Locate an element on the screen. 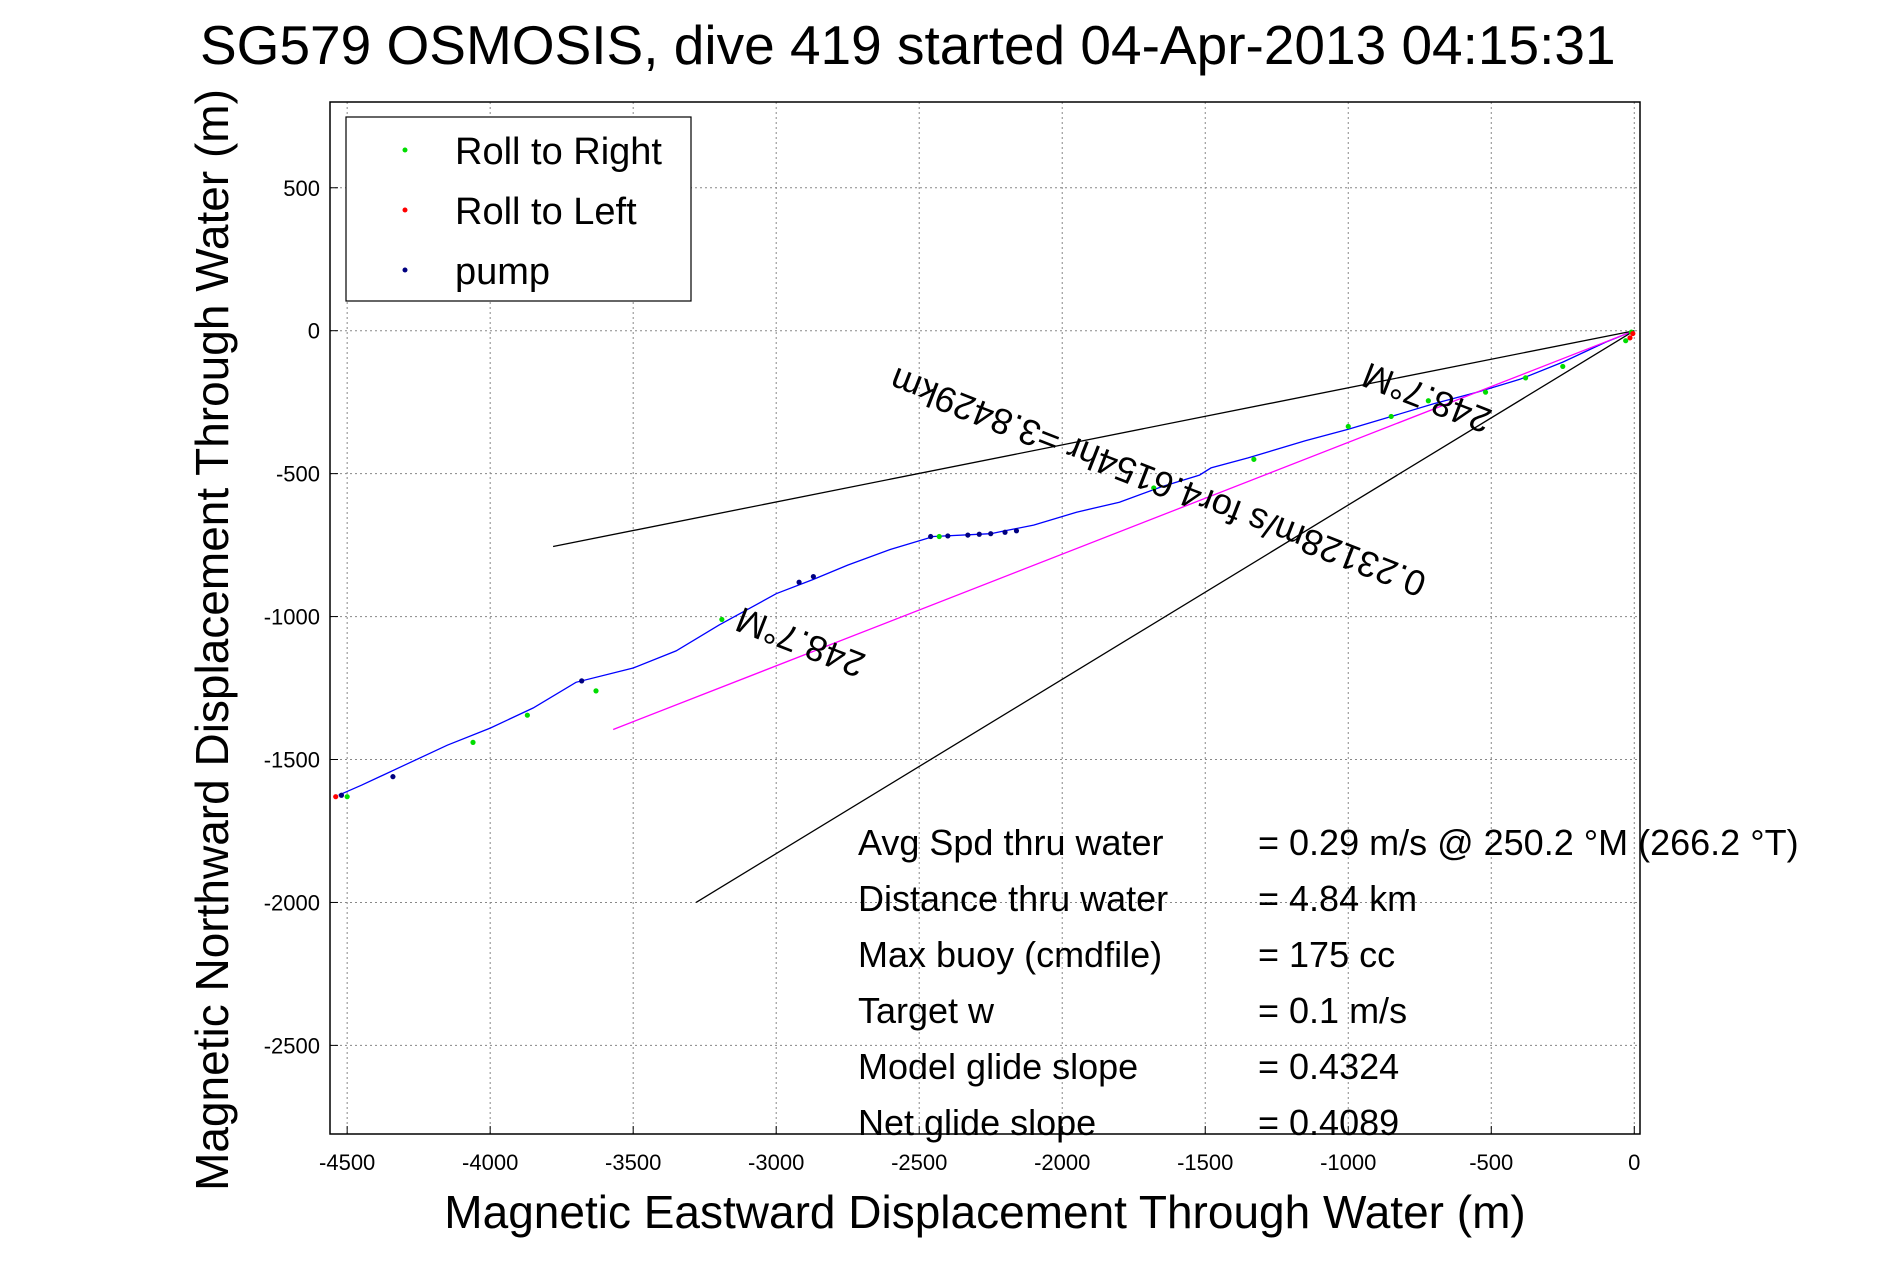 Image resolution: width=1891 pixels, height=1262 pixels. x-tick-label: -4000 is located at coordinates (490, 1162).